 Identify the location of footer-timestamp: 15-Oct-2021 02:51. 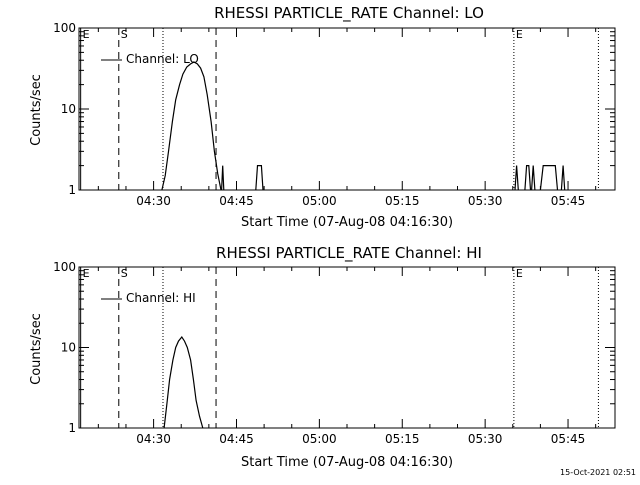
(598, 472).